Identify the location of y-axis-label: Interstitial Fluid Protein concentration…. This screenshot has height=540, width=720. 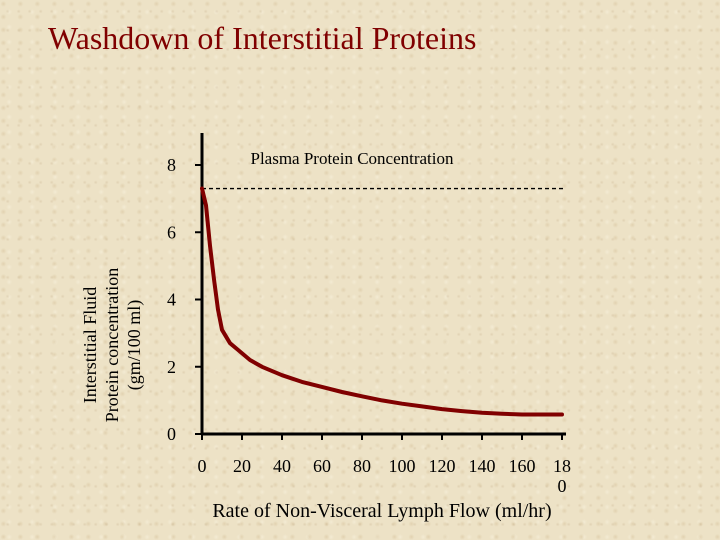
(112, 345).